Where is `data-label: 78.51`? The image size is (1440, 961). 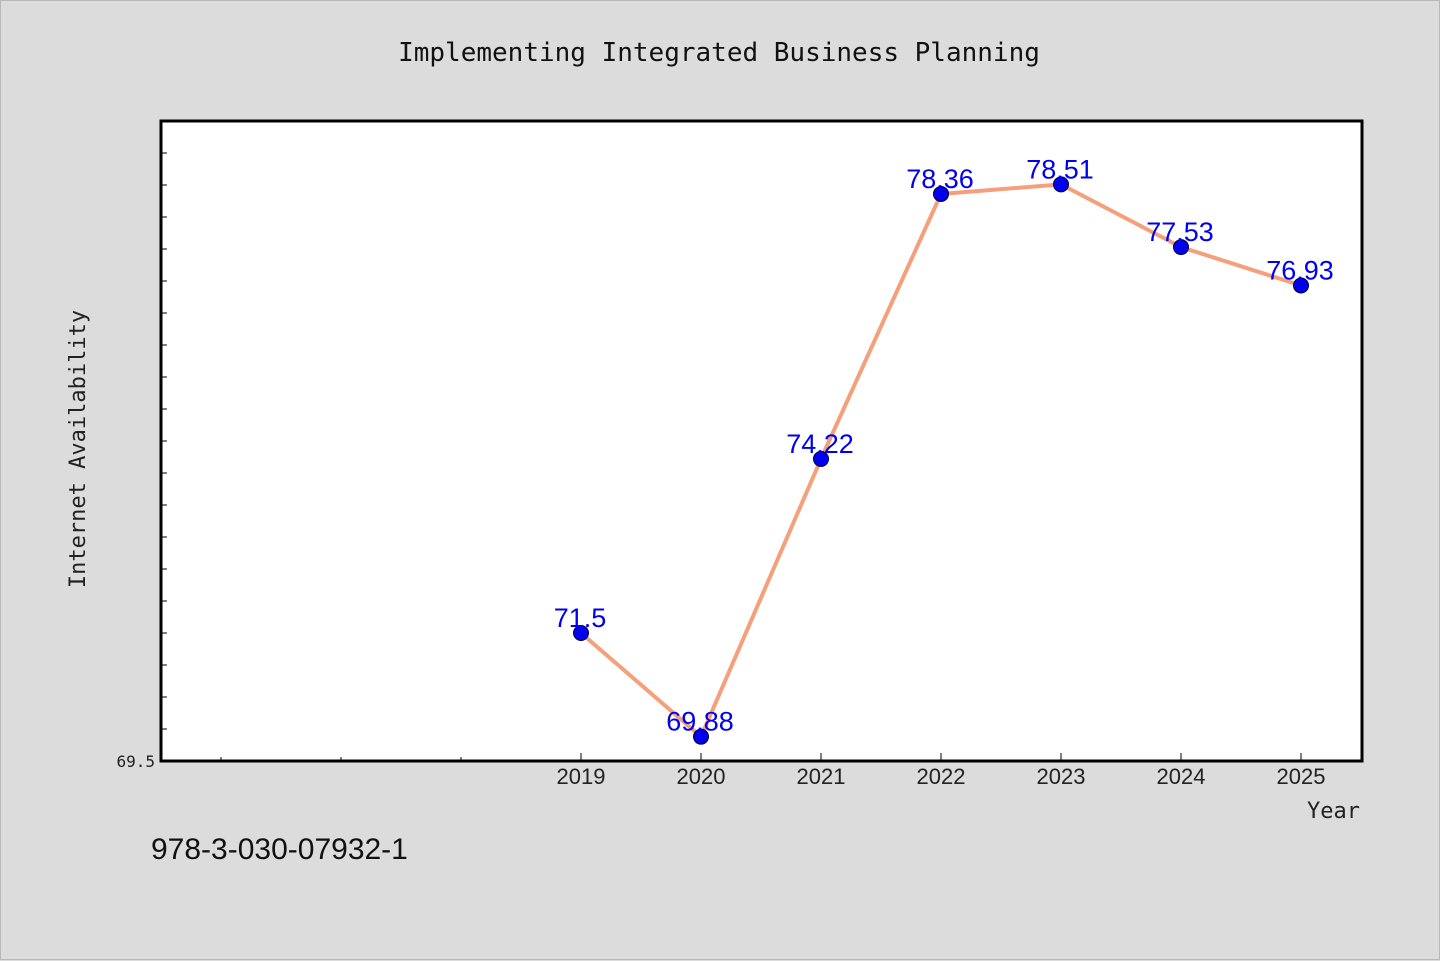
data-label: 78.51 is located at coordinates (1060, 169).